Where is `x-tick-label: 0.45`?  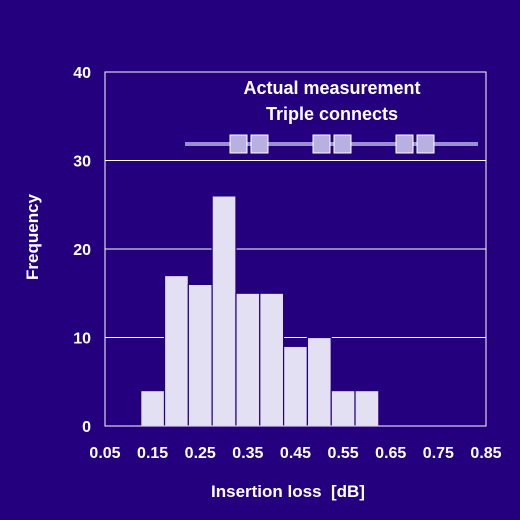
x-tick-label: 0.45 is located at coordinates (295, 453).